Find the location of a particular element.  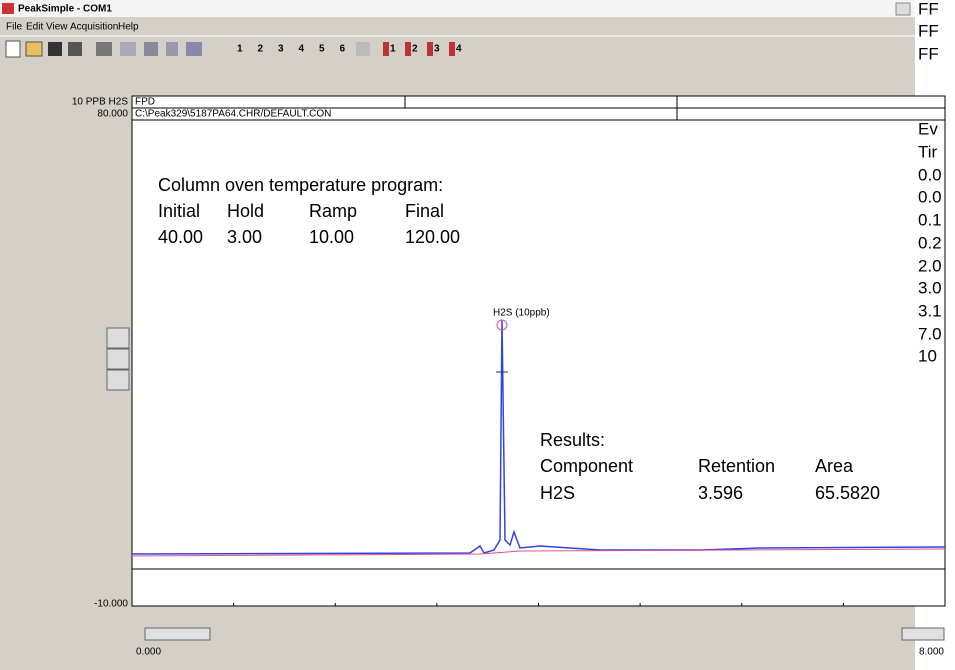

side-text: 3.1 is located at coordinates (930, 310).